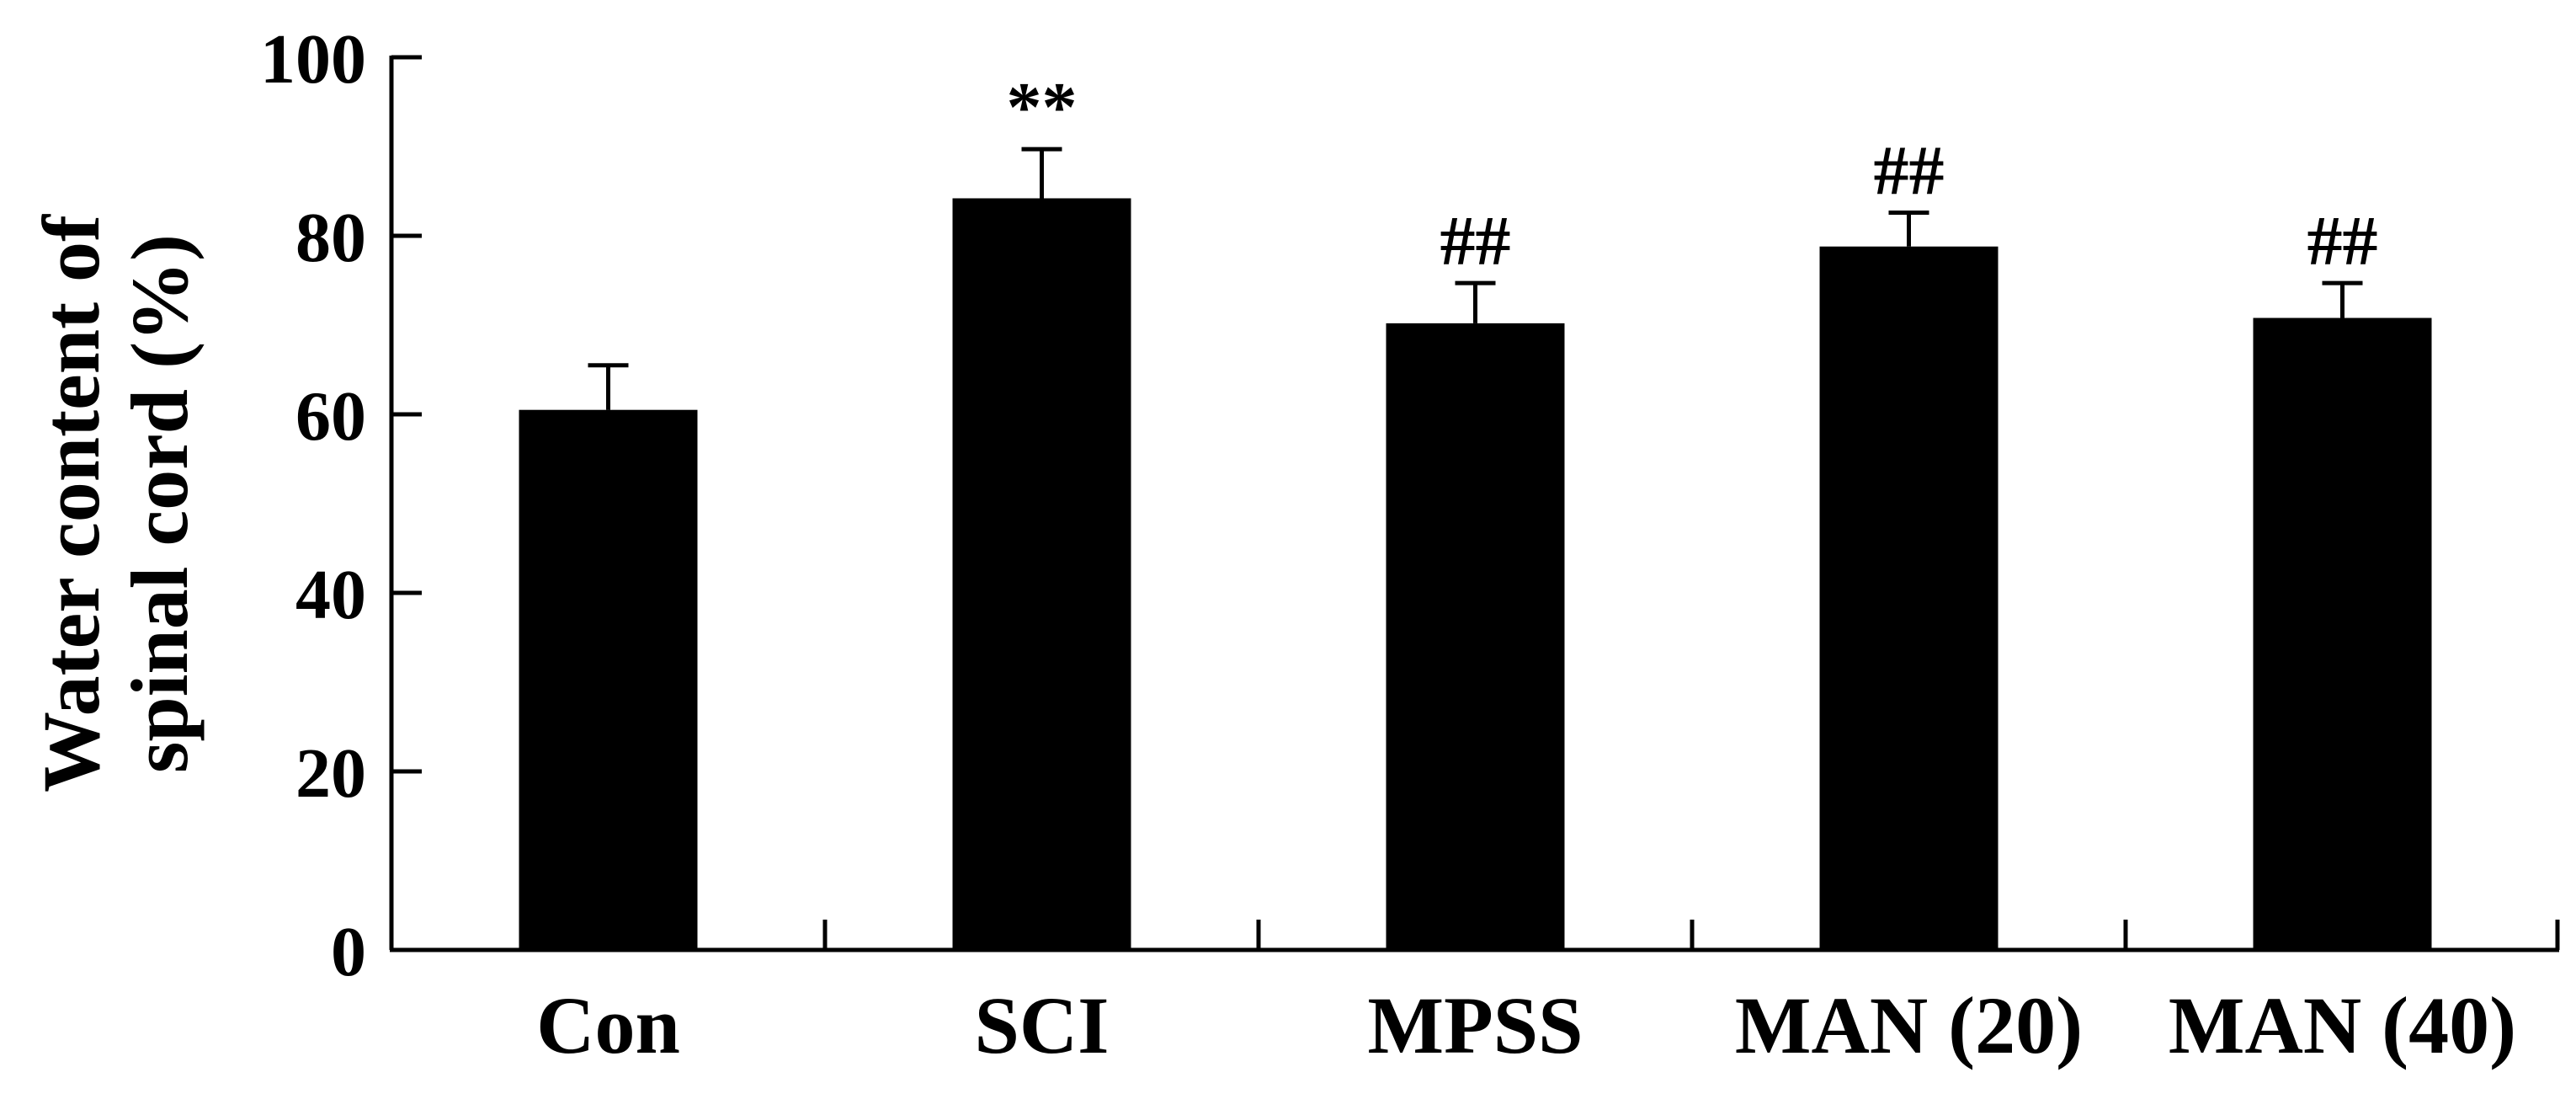 This screenshot has height=1099, width=2576. What do you see at coordinates (330, 238) in the screenshot?
I see `y-tick-label: 80` at bounding box center [330, 238].